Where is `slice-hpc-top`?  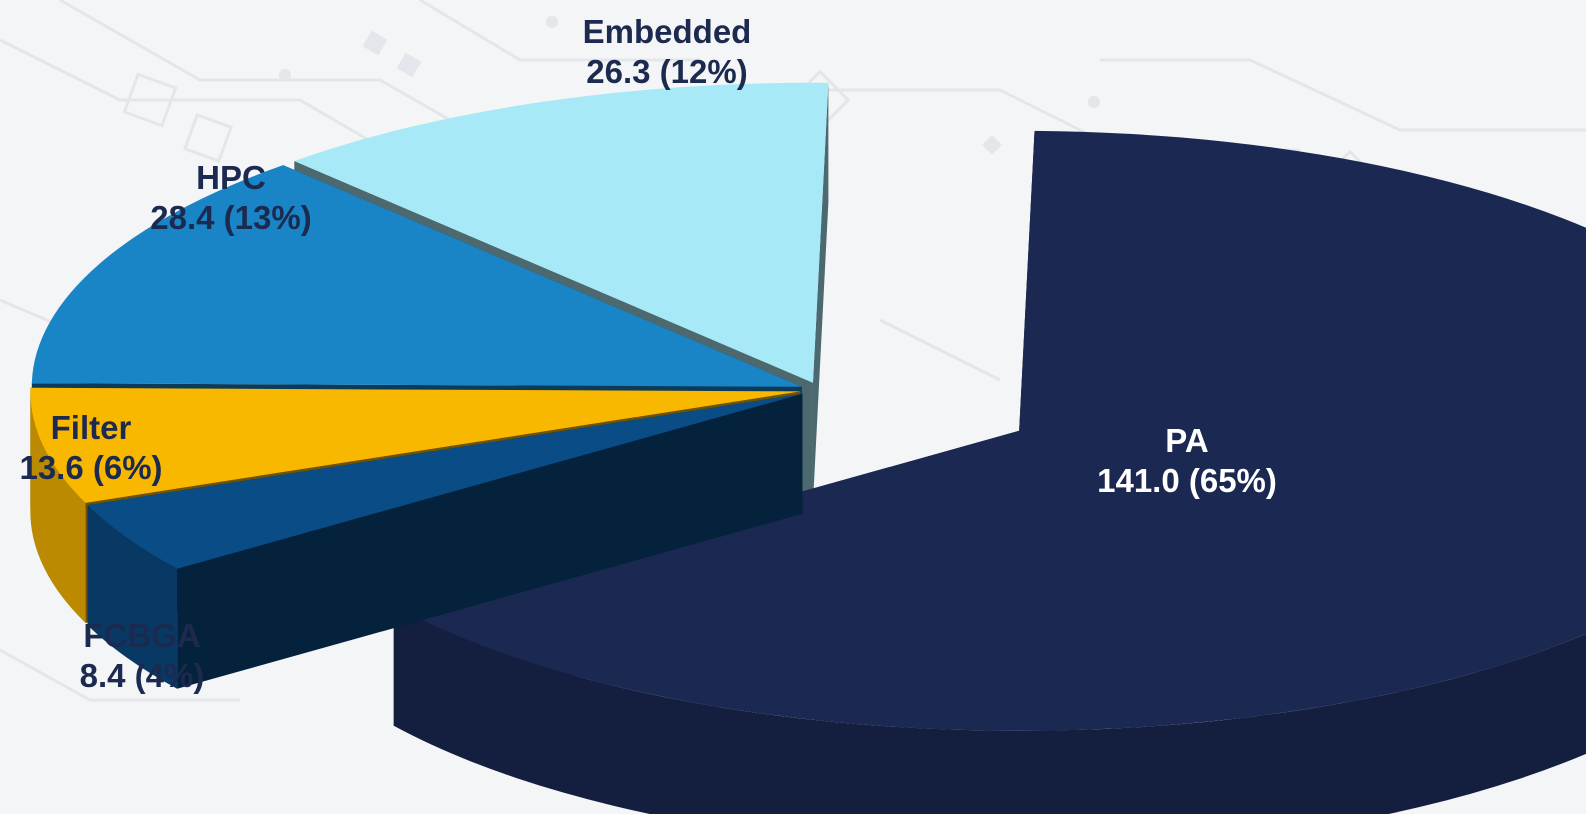 slice-hpc-top is located at coordinates (416, 276).